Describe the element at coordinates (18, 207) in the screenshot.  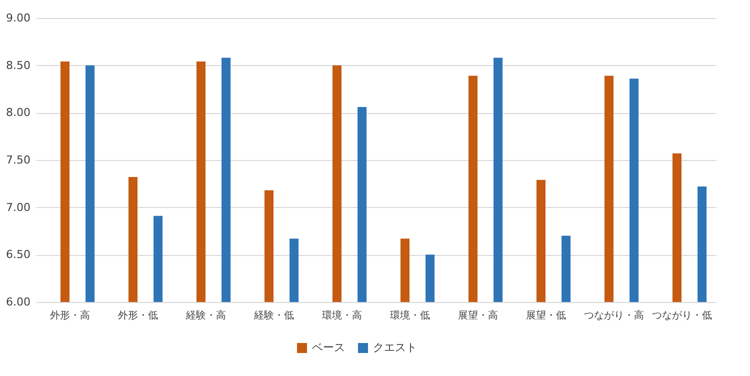
I see `y-tick-label: 7.00` at that location.